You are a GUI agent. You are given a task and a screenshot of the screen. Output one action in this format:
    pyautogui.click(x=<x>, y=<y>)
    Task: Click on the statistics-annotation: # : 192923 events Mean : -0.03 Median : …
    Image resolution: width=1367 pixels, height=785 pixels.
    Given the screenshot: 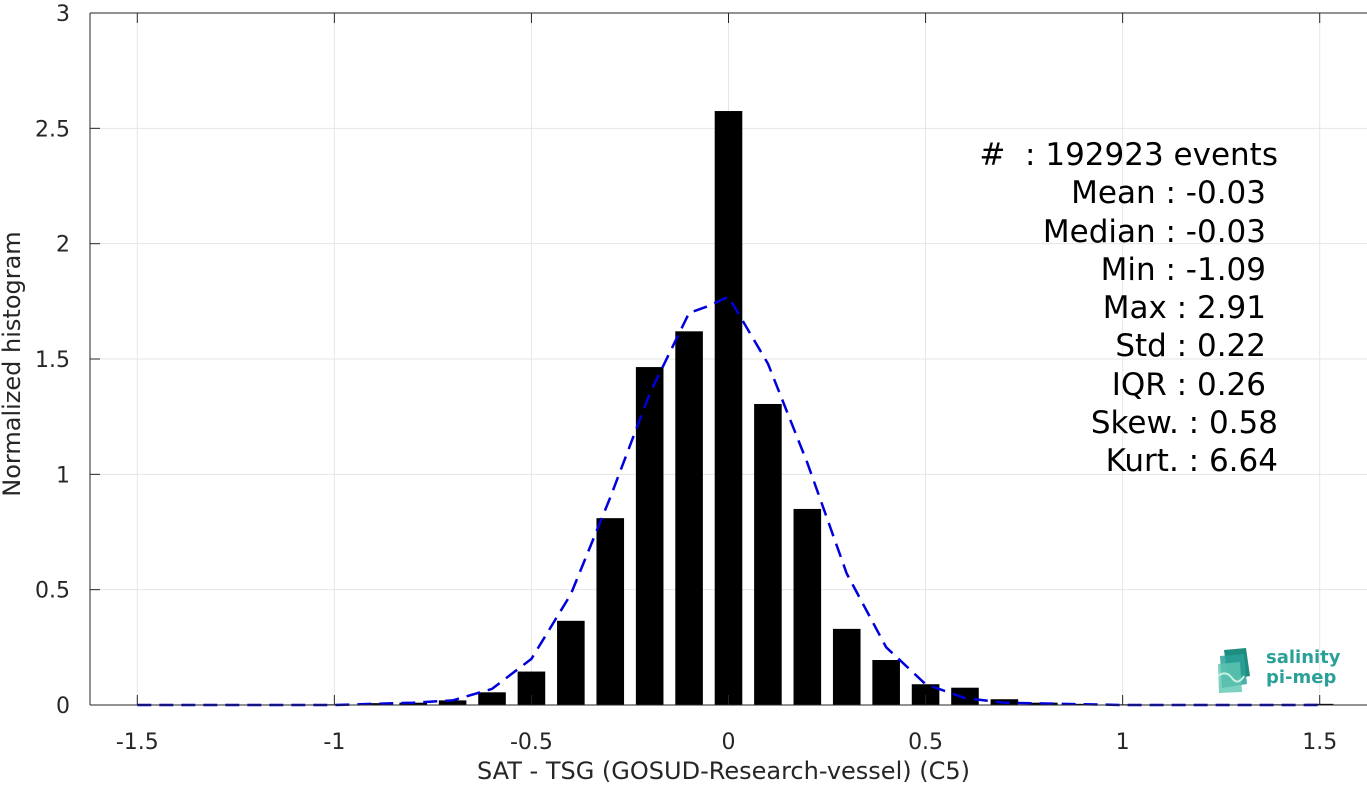 What is the action you would take?
    pyautogui.click(x=1128, y=308)
    